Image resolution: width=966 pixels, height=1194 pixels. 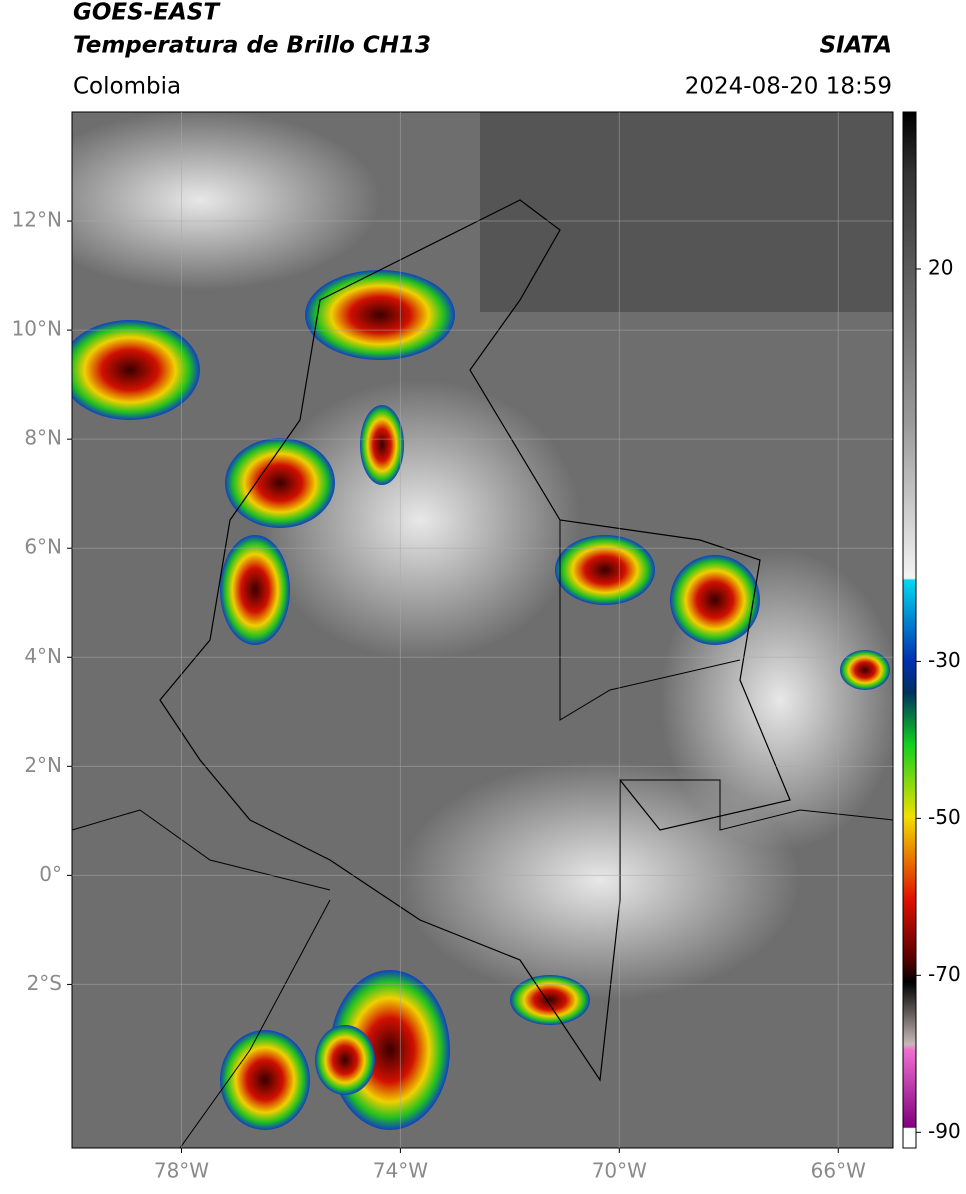 What do you see at coordinates (252, 46) in the screenshot?
I see `subtitle: Temperatura de Brillo CH13` at bounding box center [252, 46].